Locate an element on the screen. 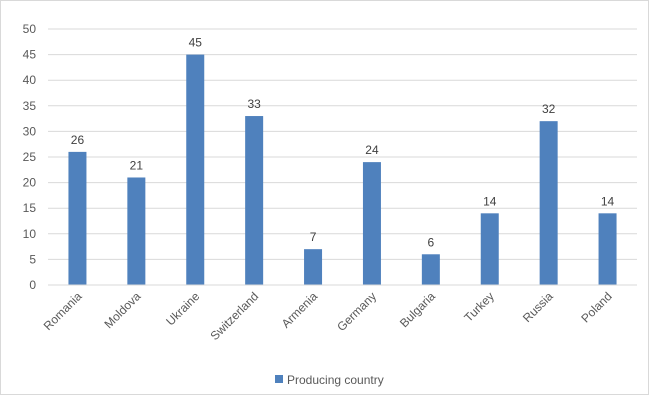 The image size is (649, 395). x-category-label: Bulgaria is located at coordinates (417, 309).